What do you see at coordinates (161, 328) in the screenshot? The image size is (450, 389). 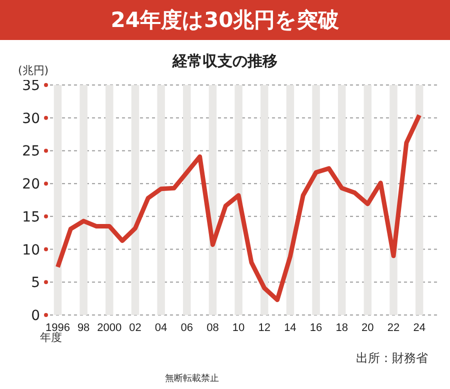 I see `x-tick-label: 04` at bounding box center [161, 328].